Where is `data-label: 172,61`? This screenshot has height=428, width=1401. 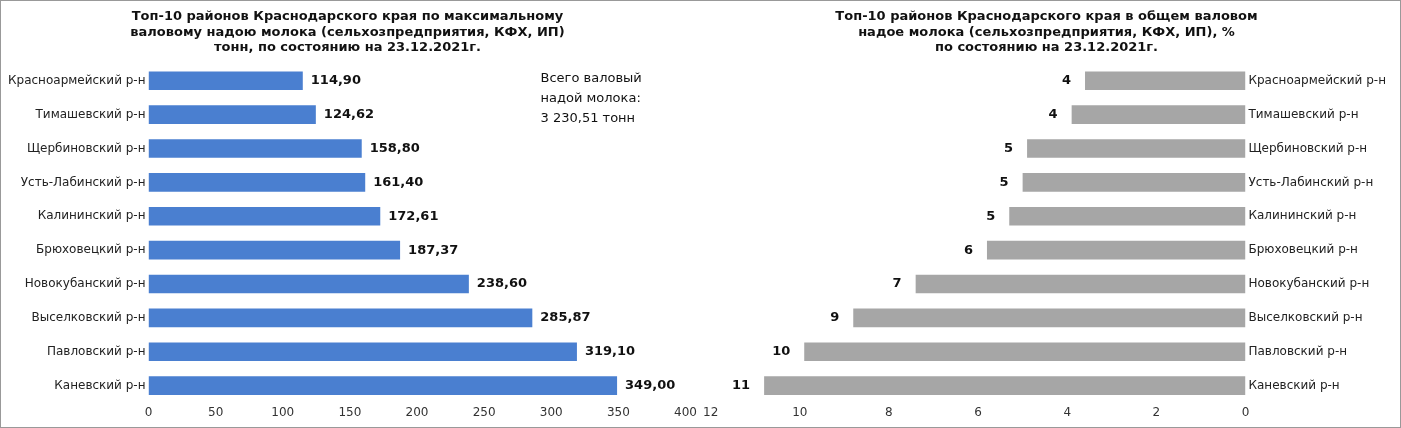
data-label: 172,61 is located at coordinates (413, 215).